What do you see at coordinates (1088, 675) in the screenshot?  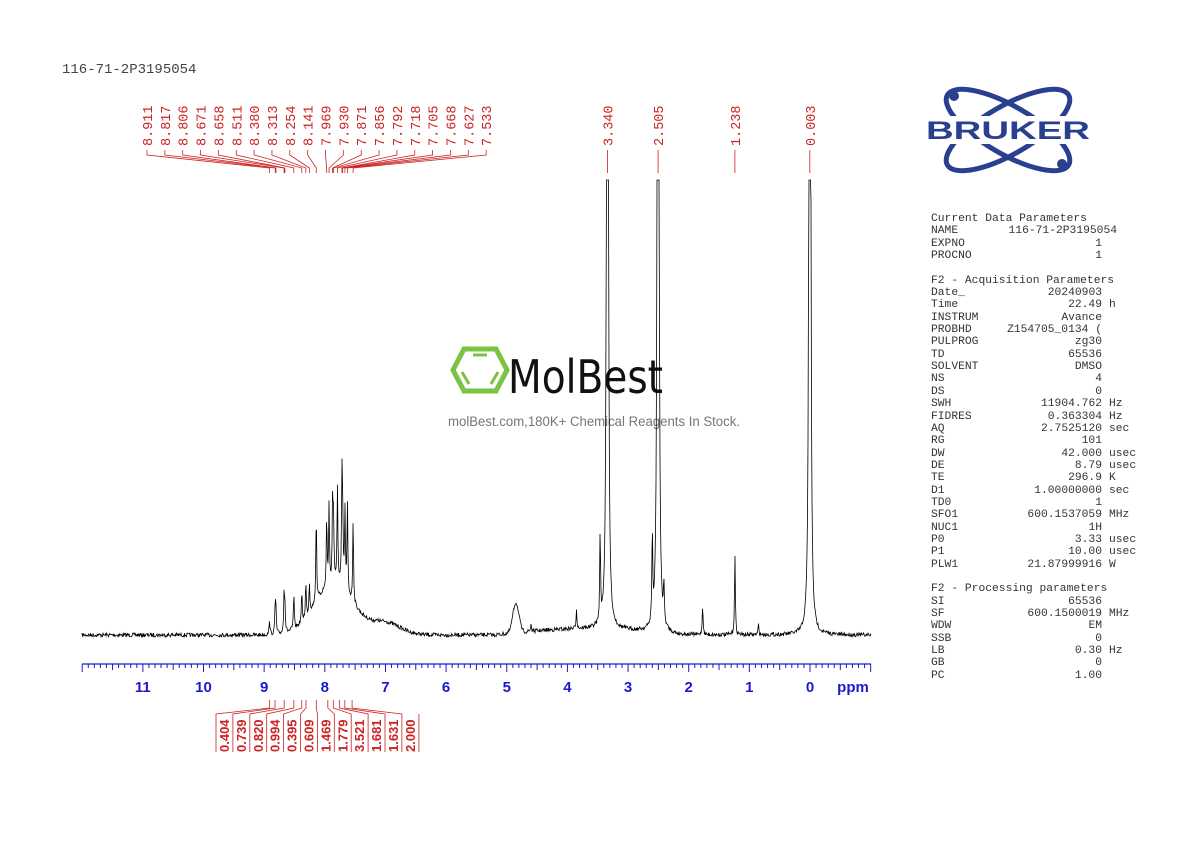 I see `parameter-value: 1.00` at bounding box center [1088, 675].